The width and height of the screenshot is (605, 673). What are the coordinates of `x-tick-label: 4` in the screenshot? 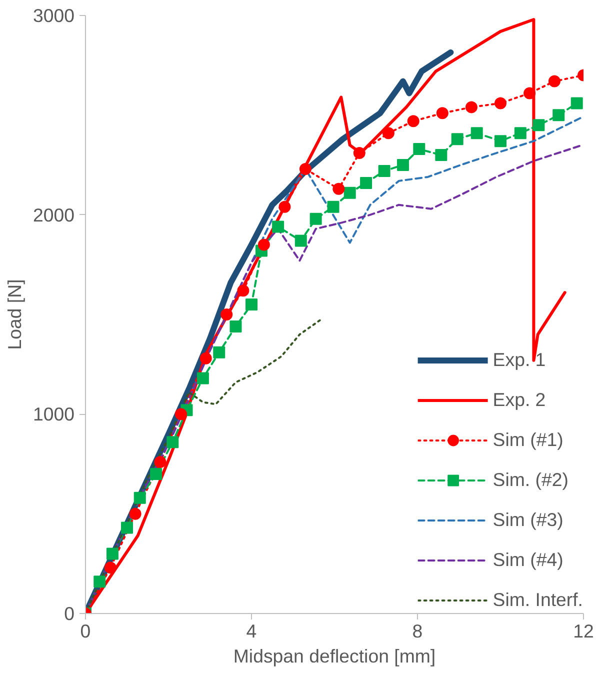 It's located at (251, 631).